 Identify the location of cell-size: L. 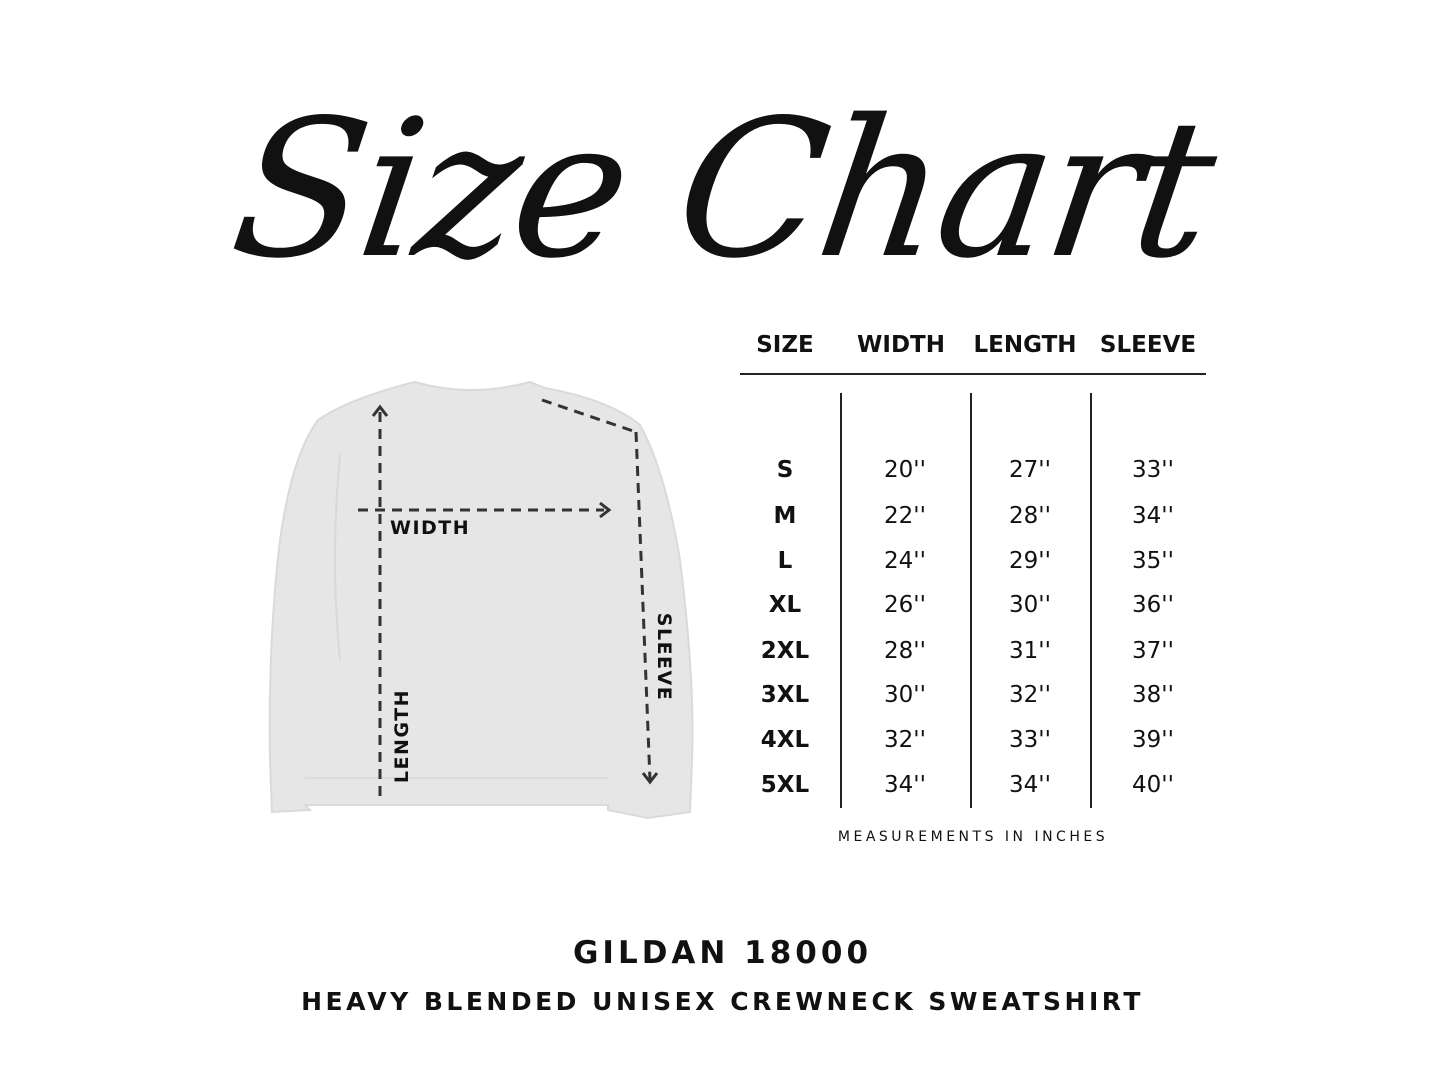
(785, 561).